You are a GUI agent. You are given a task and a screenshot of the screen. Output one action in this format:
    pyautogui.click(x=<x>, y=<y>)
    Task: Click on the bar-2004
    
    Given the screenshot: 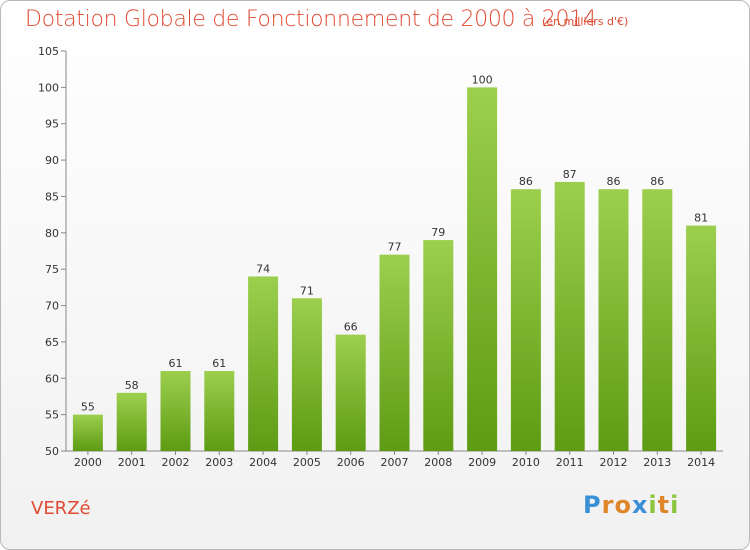 What is the action you would take?
    pyautogui.click(x=263, y=363)
    